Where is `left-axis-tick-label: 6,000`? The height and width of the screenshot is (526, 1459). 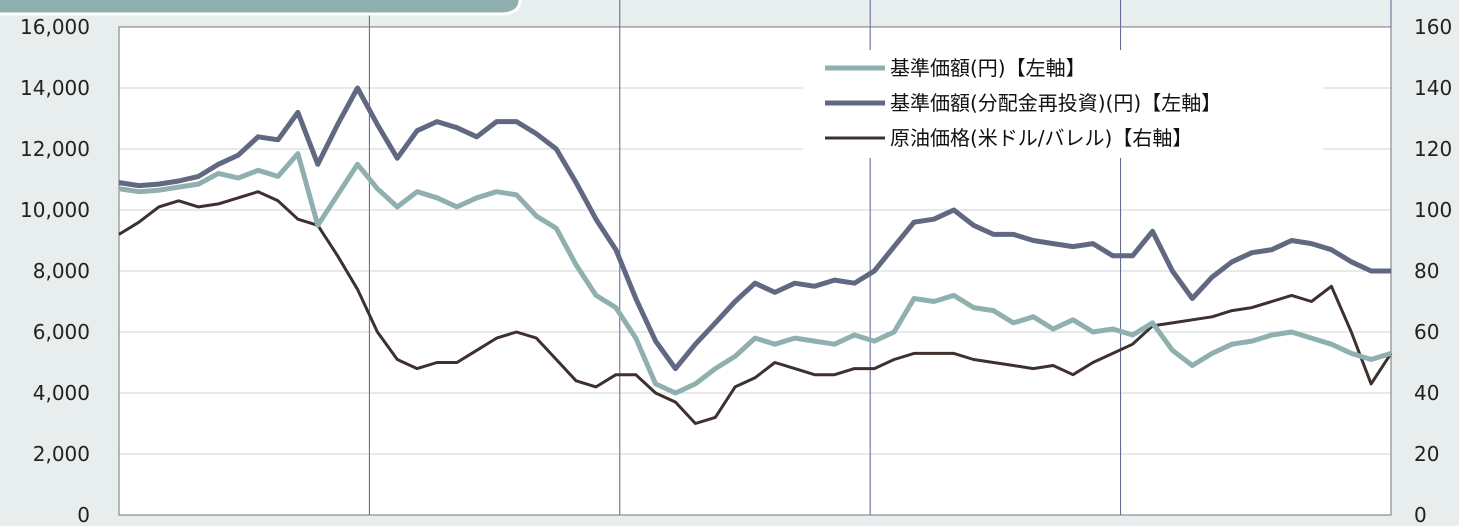 left-axis-tick-label: 6,000 is located at coordinates (61, 332).